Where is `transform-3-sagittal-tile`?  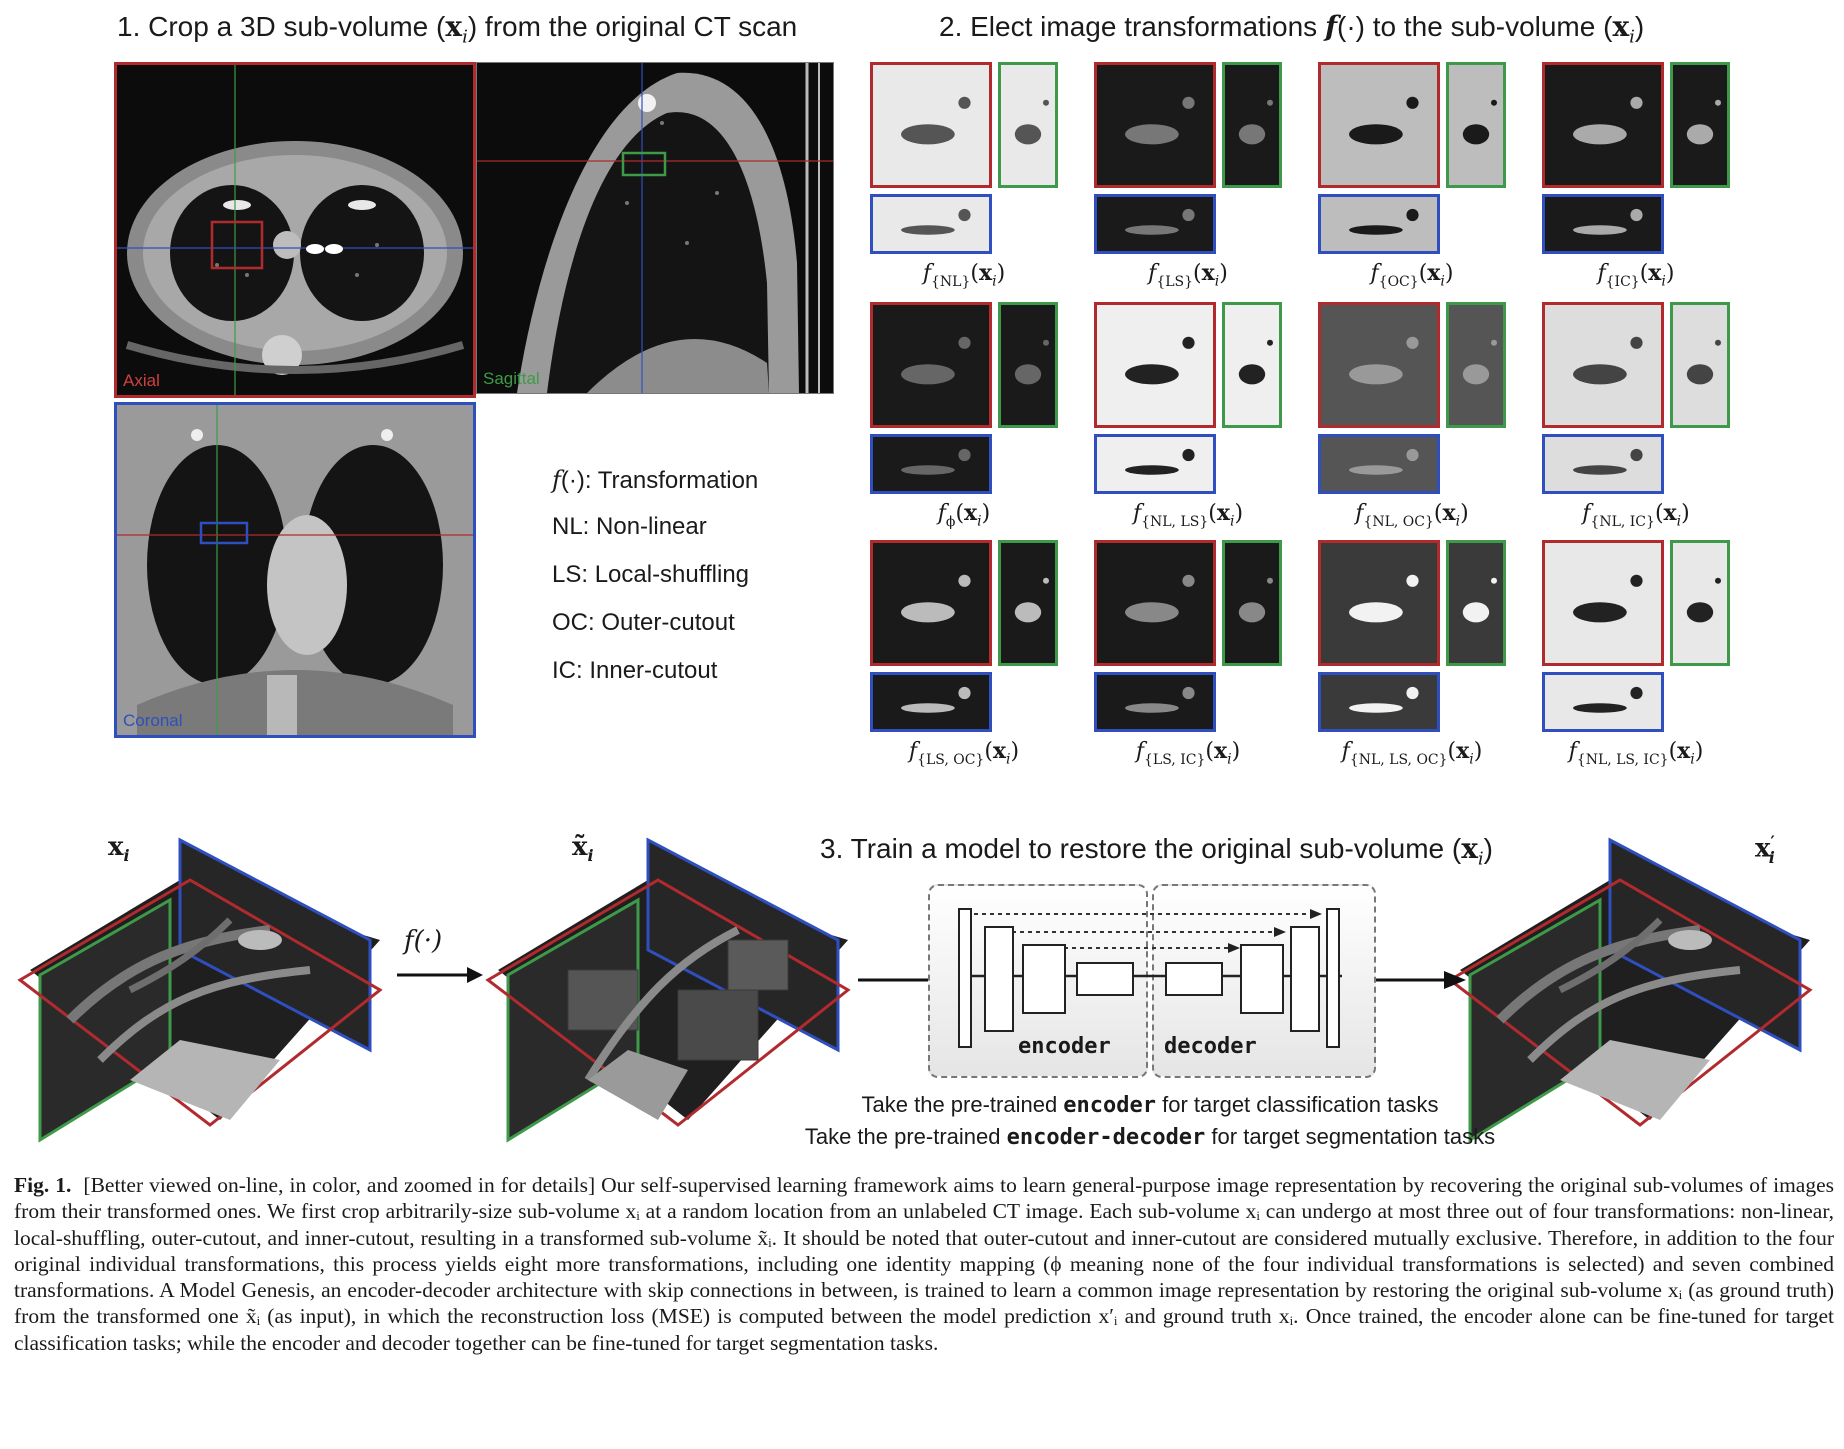 transform-3-sagittal-tile is located at coordinates (1700, 125).